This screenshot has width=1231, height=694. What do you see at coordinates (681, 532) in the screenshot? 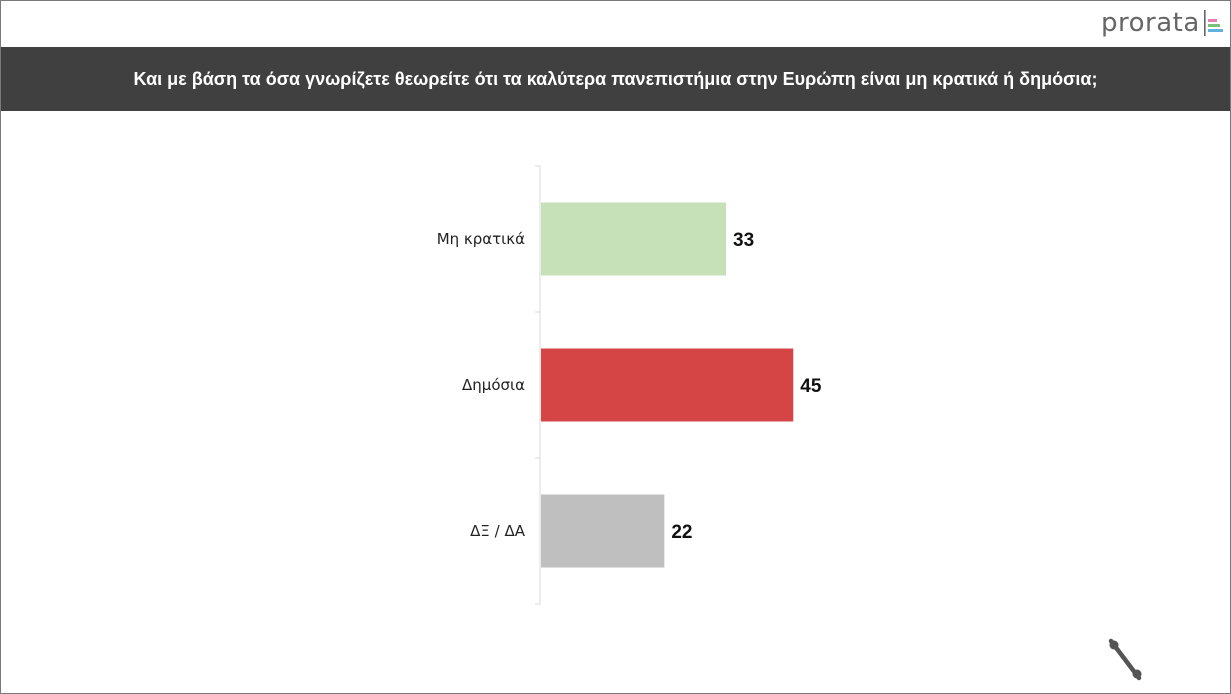
I see `value-label: 22` at bounding box center [681, 532].